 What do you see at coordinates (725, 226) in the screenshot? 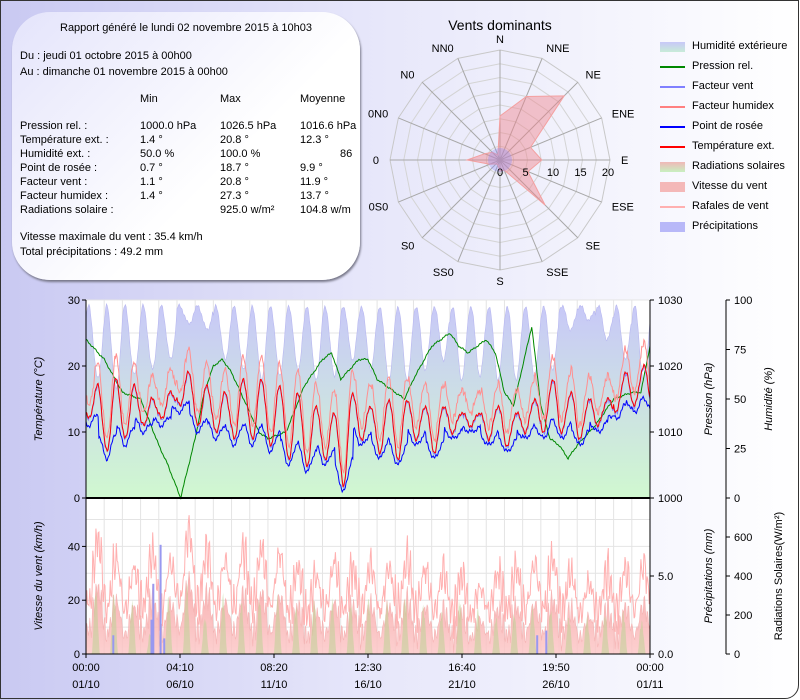
I see `legend-label: Précipitations` at bounding box center [725, 226].